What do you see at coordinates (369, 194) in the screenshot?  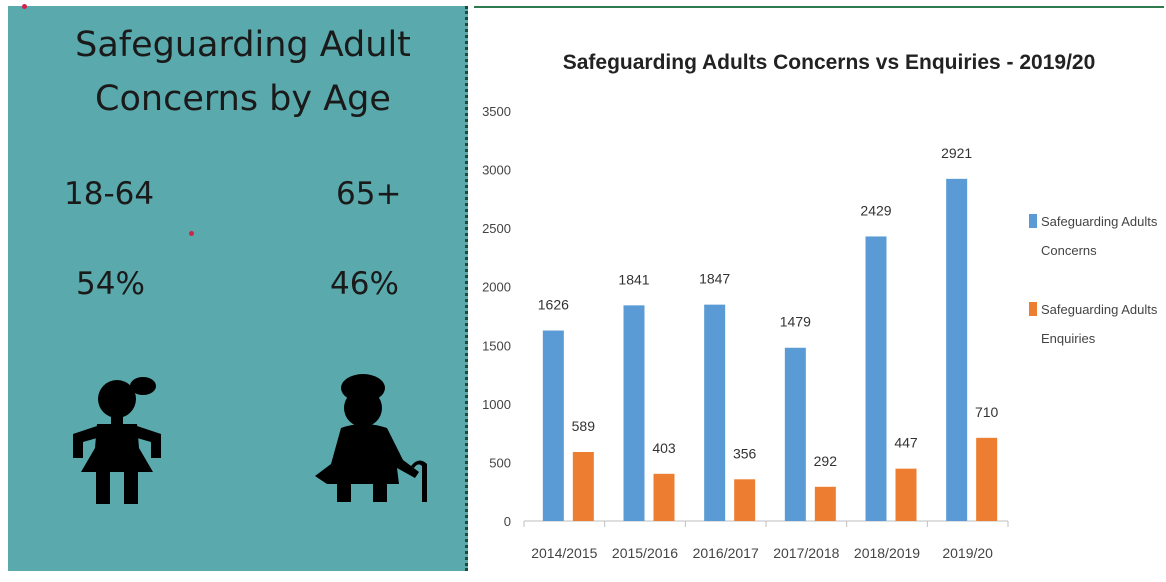 I see `age-group-label-65-plus: 65+` at bounding box center [369, 194].